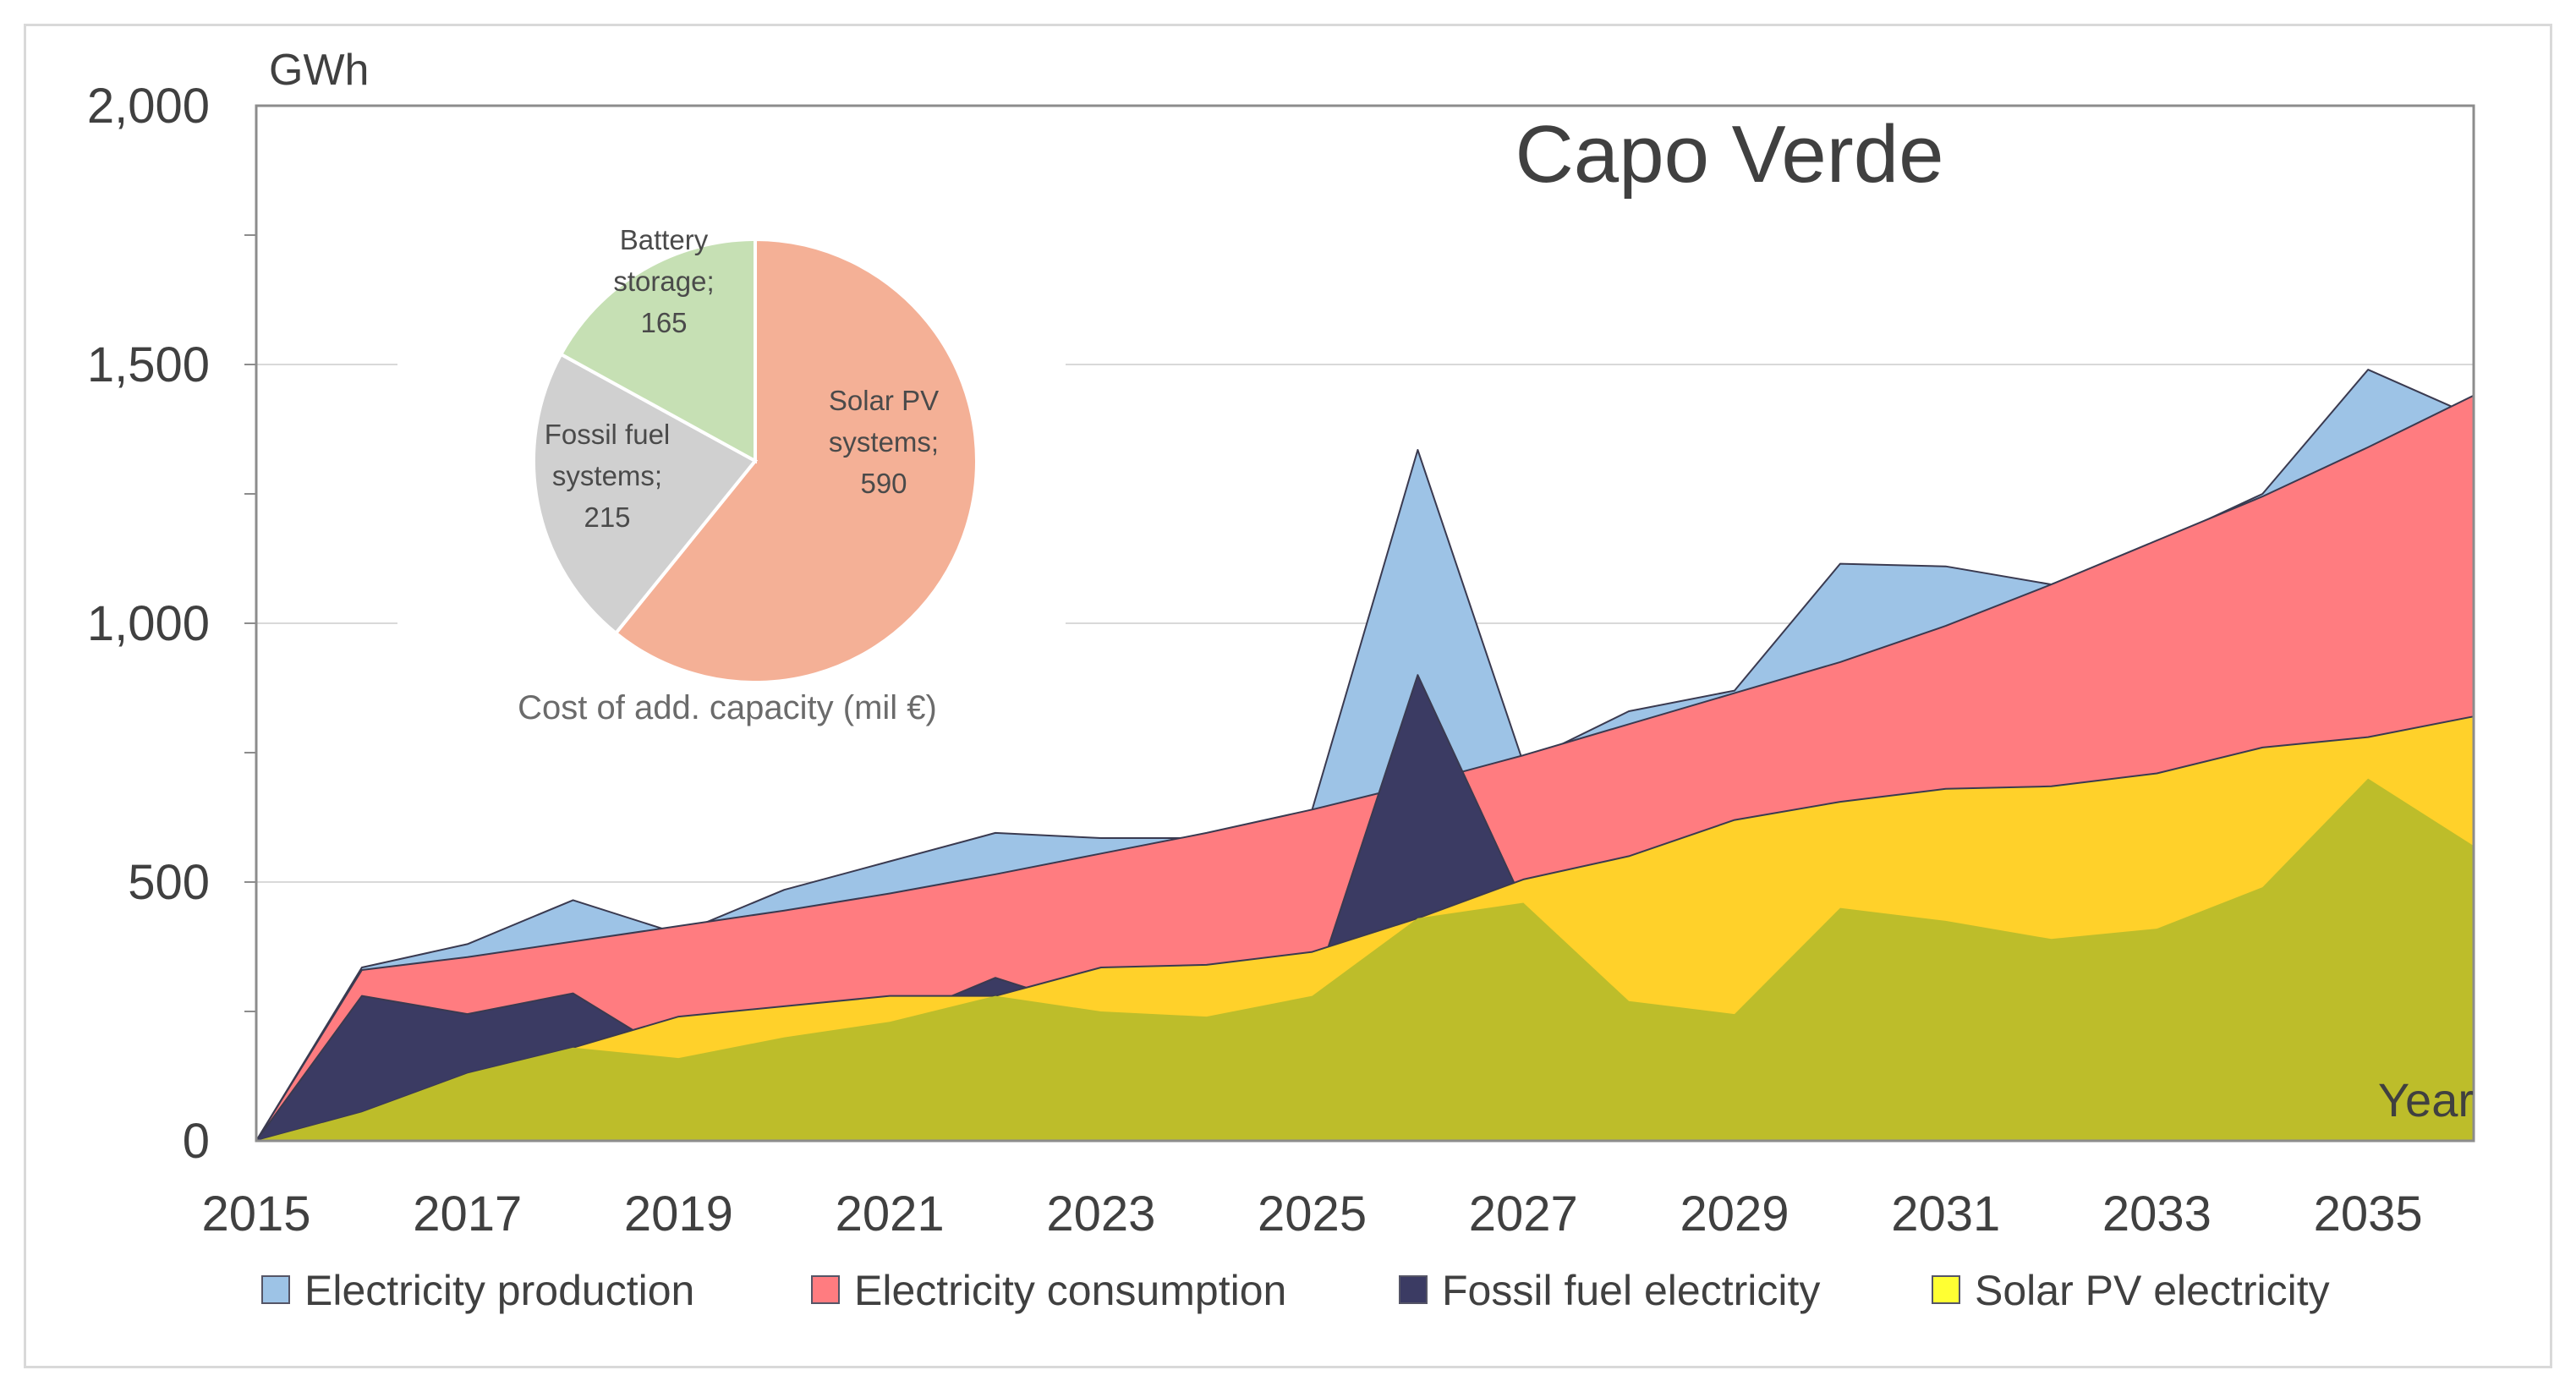  What do you see at coordinates (1729, 154) in the screenshot?
I see `chart-title: Capo Verde` at bounding box center [1729, 154].